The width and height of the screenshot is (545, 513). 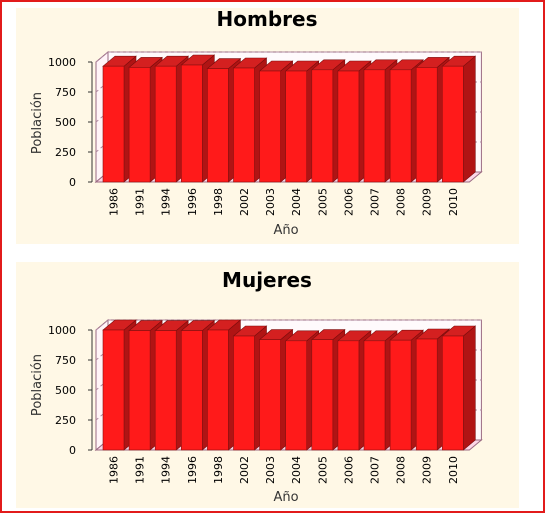 I want to click on chart-title: Mujeres, so click(x=267, y=280).